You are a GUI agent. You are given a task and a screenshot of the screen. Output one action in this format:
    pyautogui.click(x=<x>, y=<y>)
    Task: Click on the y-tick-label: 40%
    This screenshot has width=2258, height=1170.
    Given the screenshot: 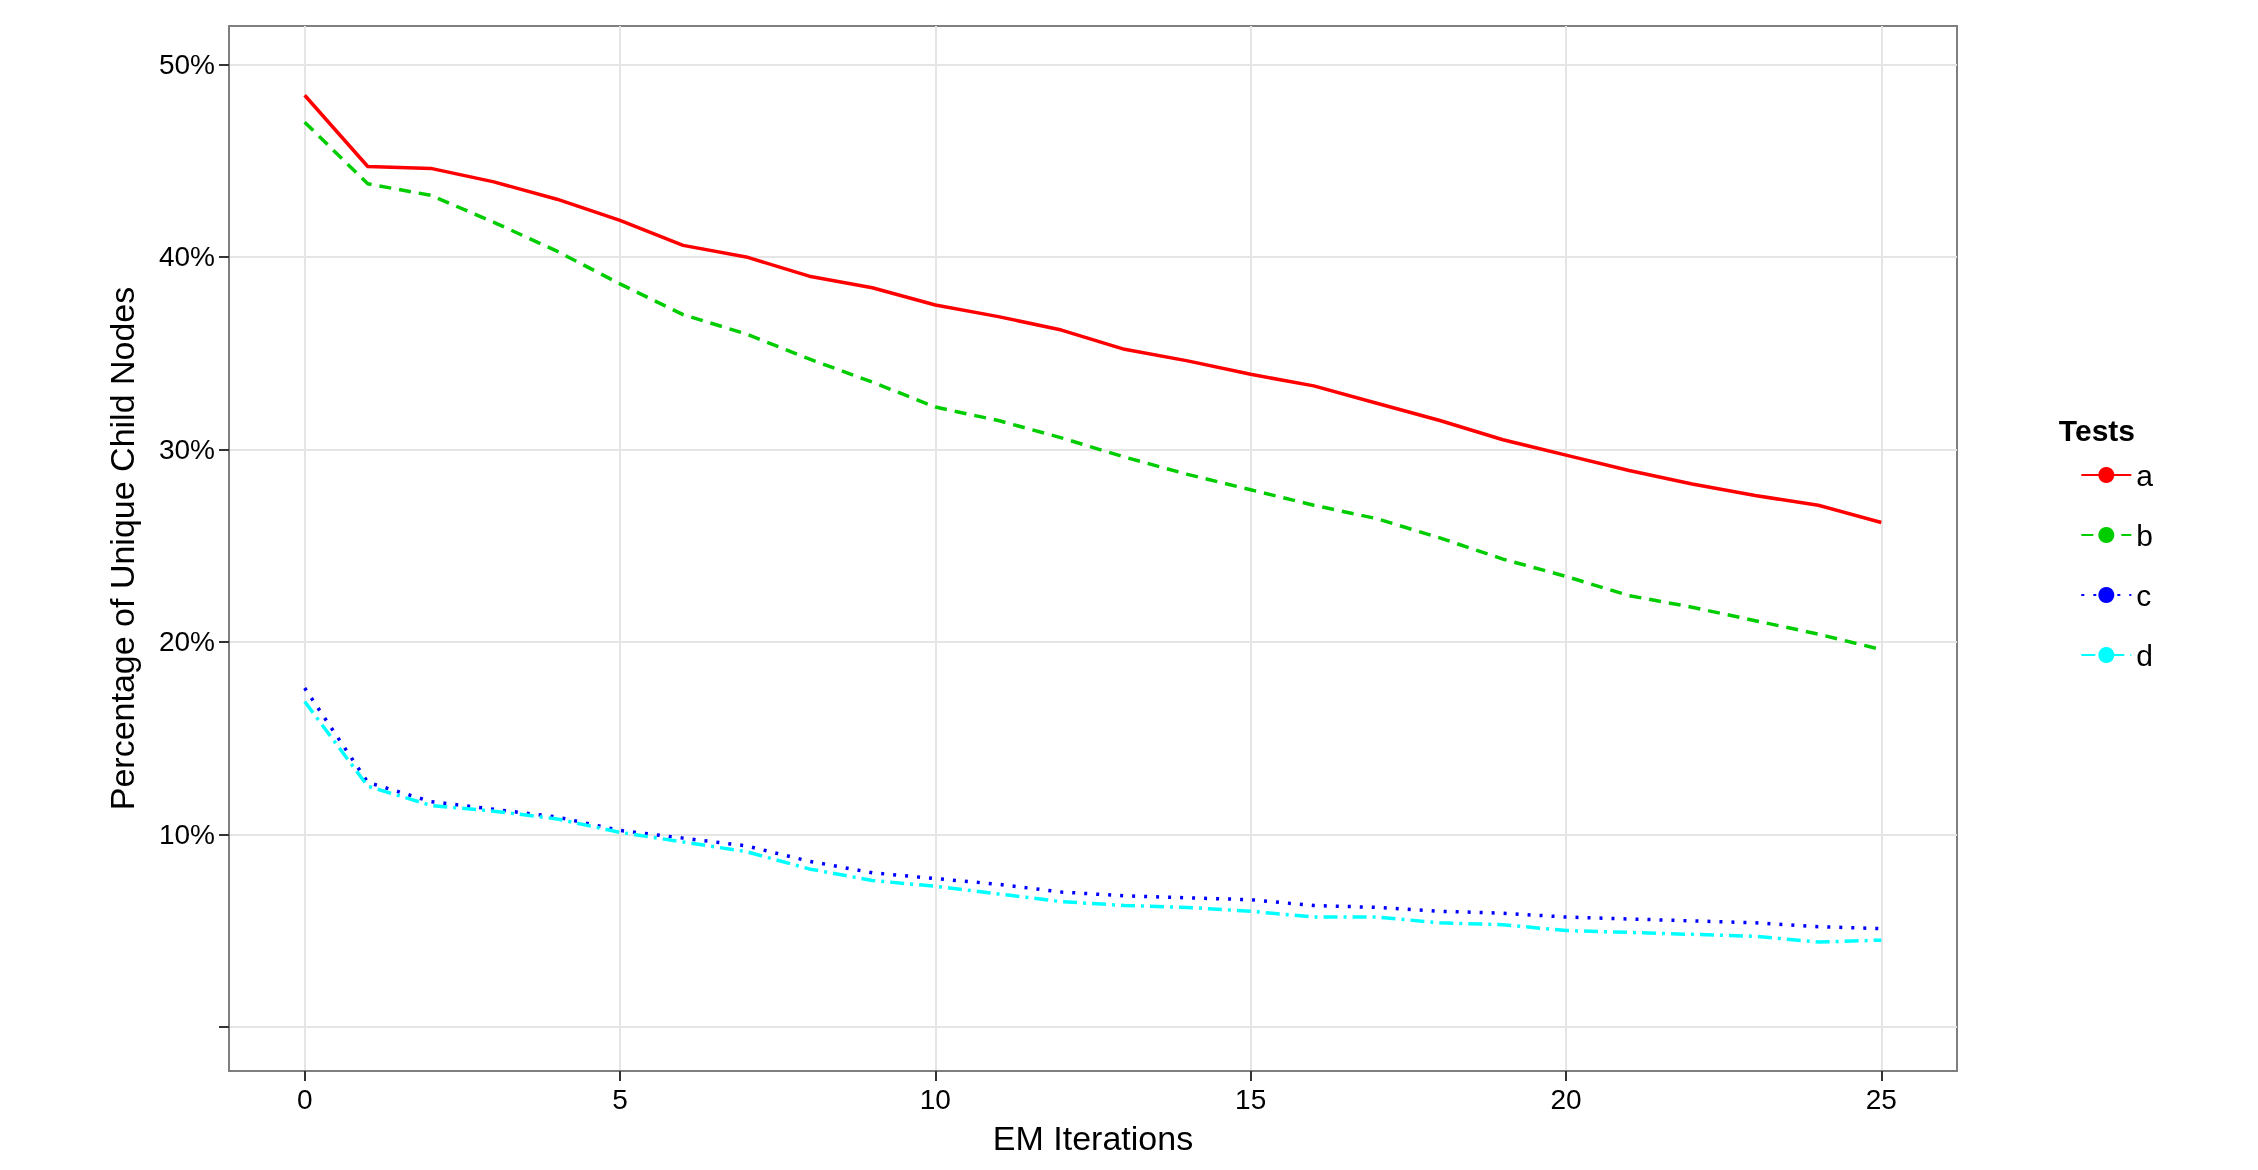 What is the action you would take?
    pyautogui.click(x=186, y=257)
    